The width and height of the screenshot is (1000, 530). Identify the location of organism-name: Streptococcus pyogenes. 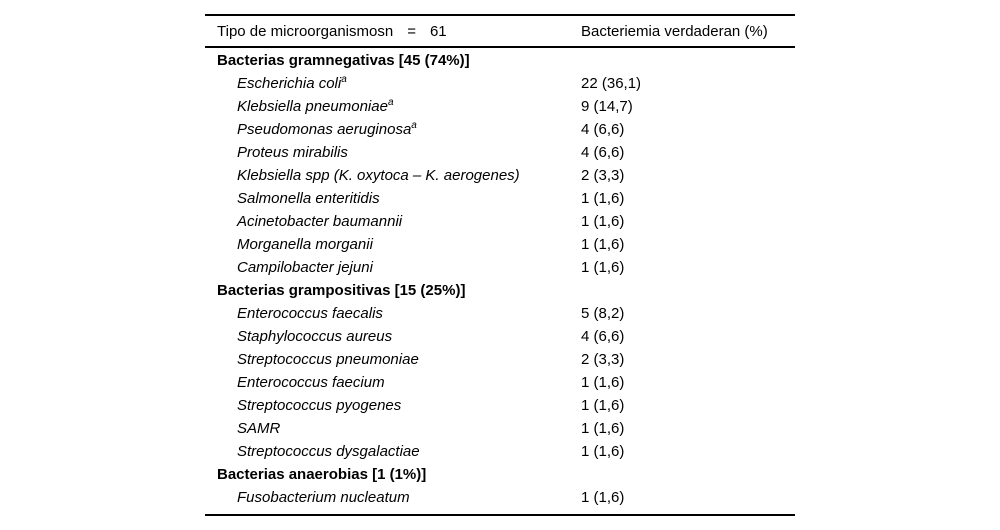
(319, 405).